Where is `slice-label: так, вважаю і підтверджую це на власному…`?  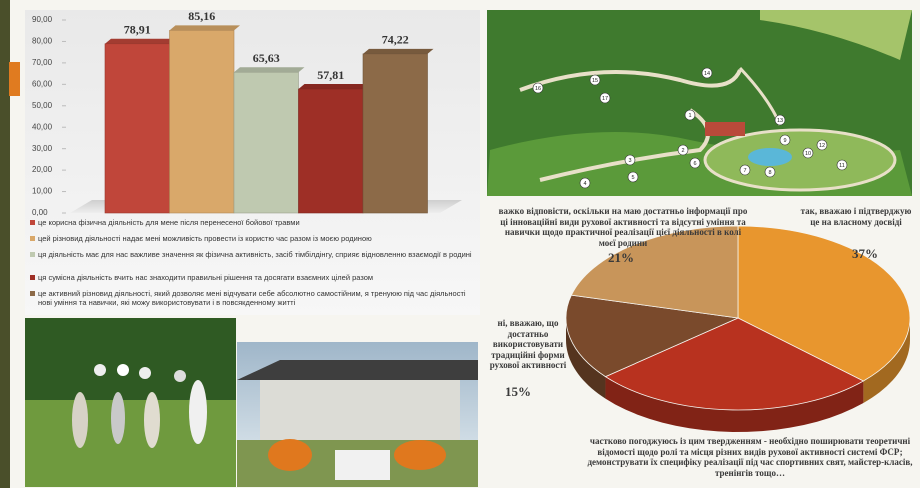
slice-label: так, вважаю і підтверджую це на власному… is located at coordinates (856, 216).